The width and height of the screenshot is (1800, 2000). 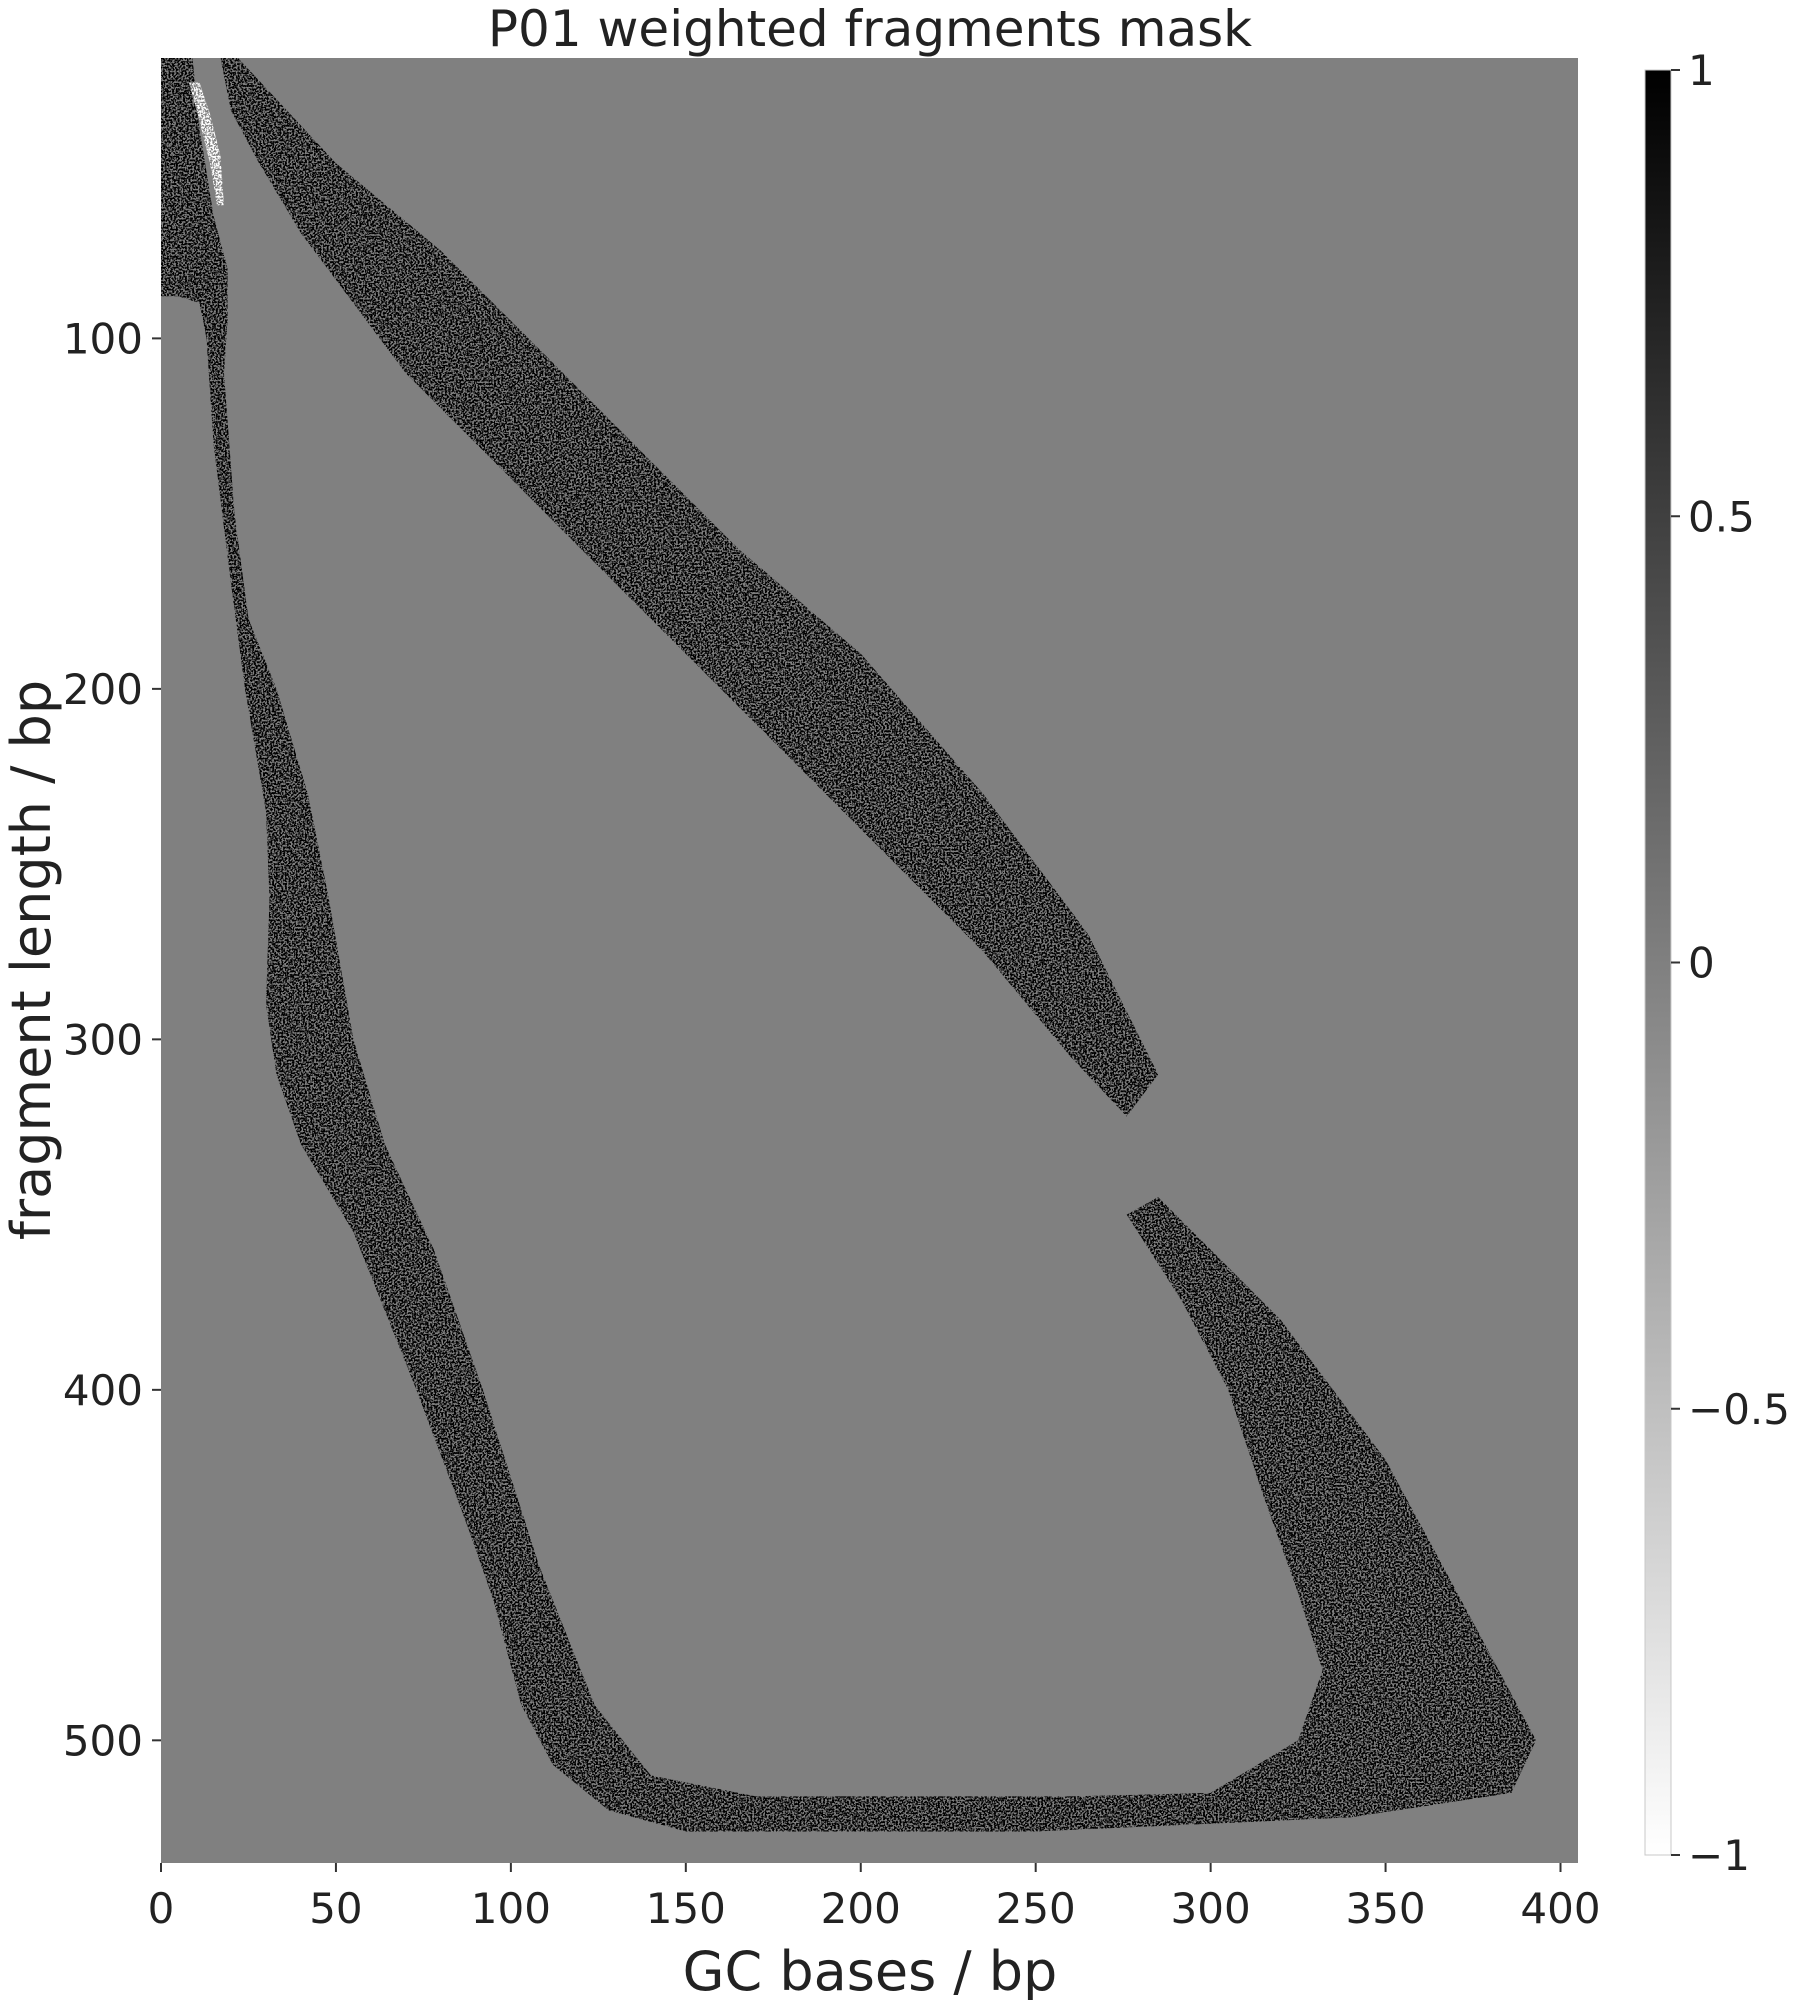 I want to click on chart-title: P01 weighted fragments mask, so click(x=870, y=29).